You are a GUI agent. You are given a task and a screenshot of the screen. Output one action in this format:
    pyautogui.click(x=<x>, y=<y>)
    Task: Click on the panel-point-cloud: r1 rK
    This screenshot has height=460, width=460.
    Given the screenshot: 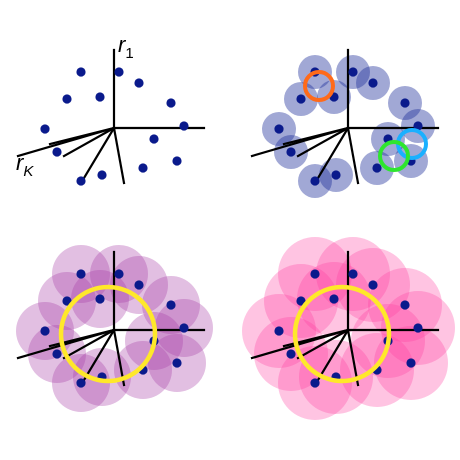 What is the action you would take?
    pyautogui.click(x=111, y=109)
    